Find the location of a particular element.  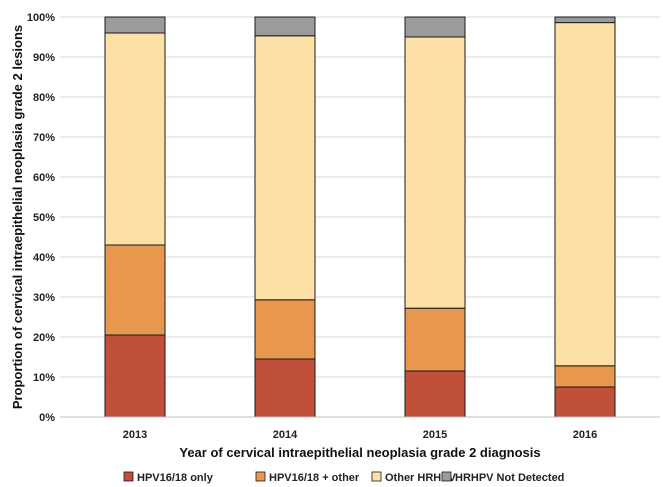

legend-label: HPV16/18 only is located at coordinates (175, 478).